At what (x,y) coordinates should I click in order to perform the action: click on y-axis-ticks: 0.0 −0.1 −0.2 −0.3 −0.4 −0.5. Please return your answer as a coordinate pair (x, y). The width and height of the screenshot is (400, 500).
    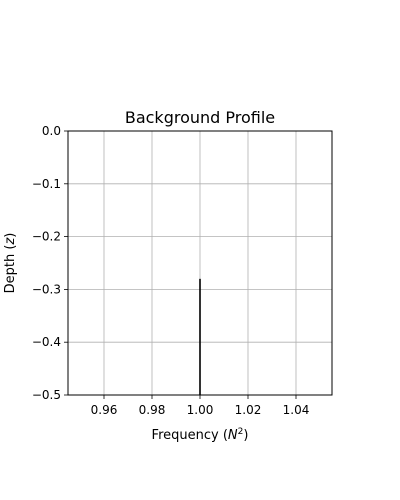
    Looking at the image, I should click on (50, 263).